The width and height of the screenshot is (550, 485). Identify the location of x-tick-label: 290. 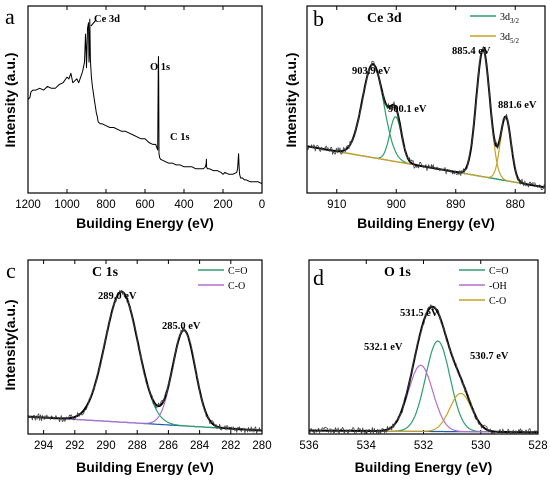
(105, 446).